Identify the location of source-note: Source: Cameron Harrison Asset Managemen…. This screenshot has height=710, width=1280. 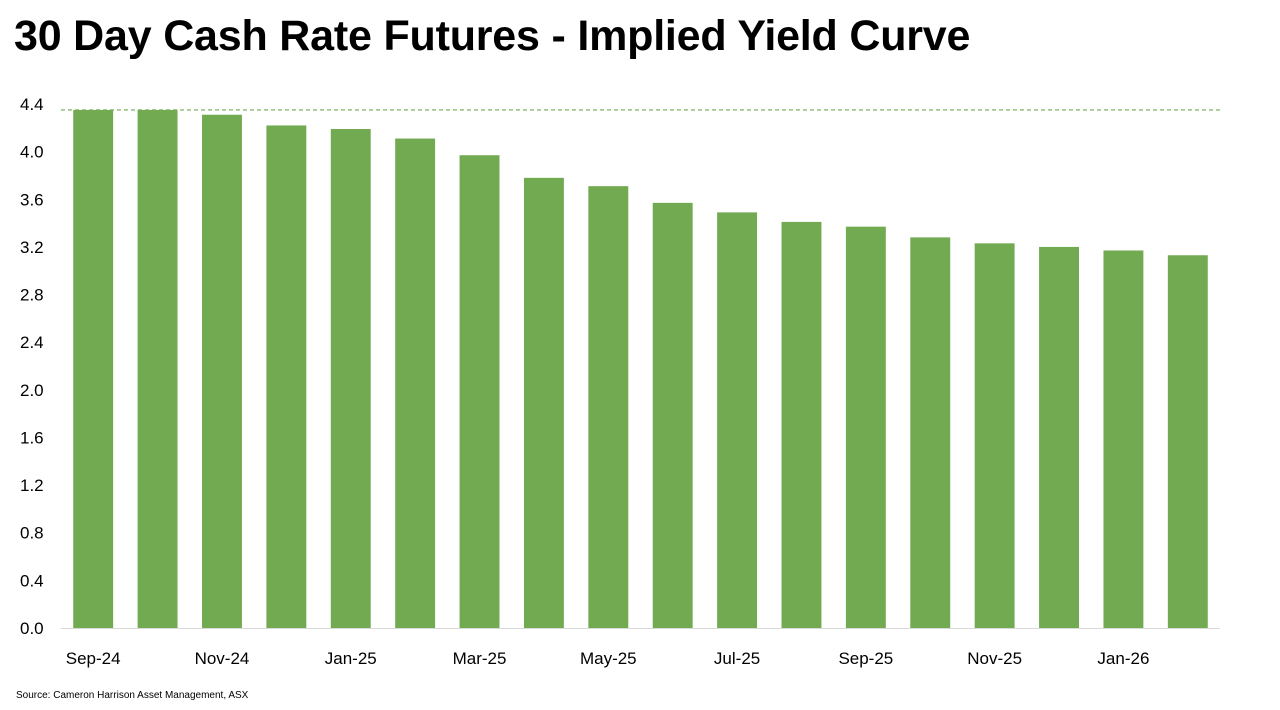
(132, 695).